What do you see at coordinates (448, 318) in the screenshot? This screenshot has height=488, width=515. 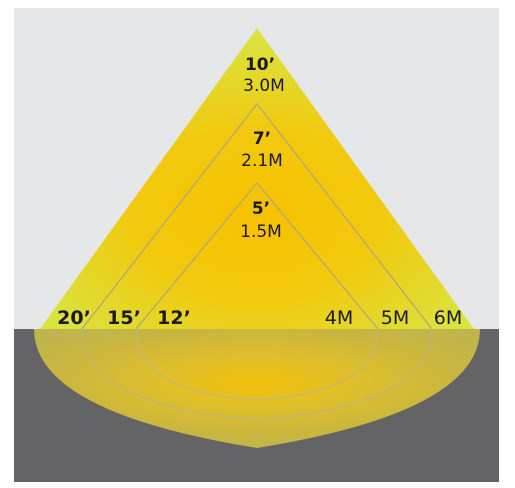 I see `diameter-m-outer: 6M` at bounding box center [448, 318].